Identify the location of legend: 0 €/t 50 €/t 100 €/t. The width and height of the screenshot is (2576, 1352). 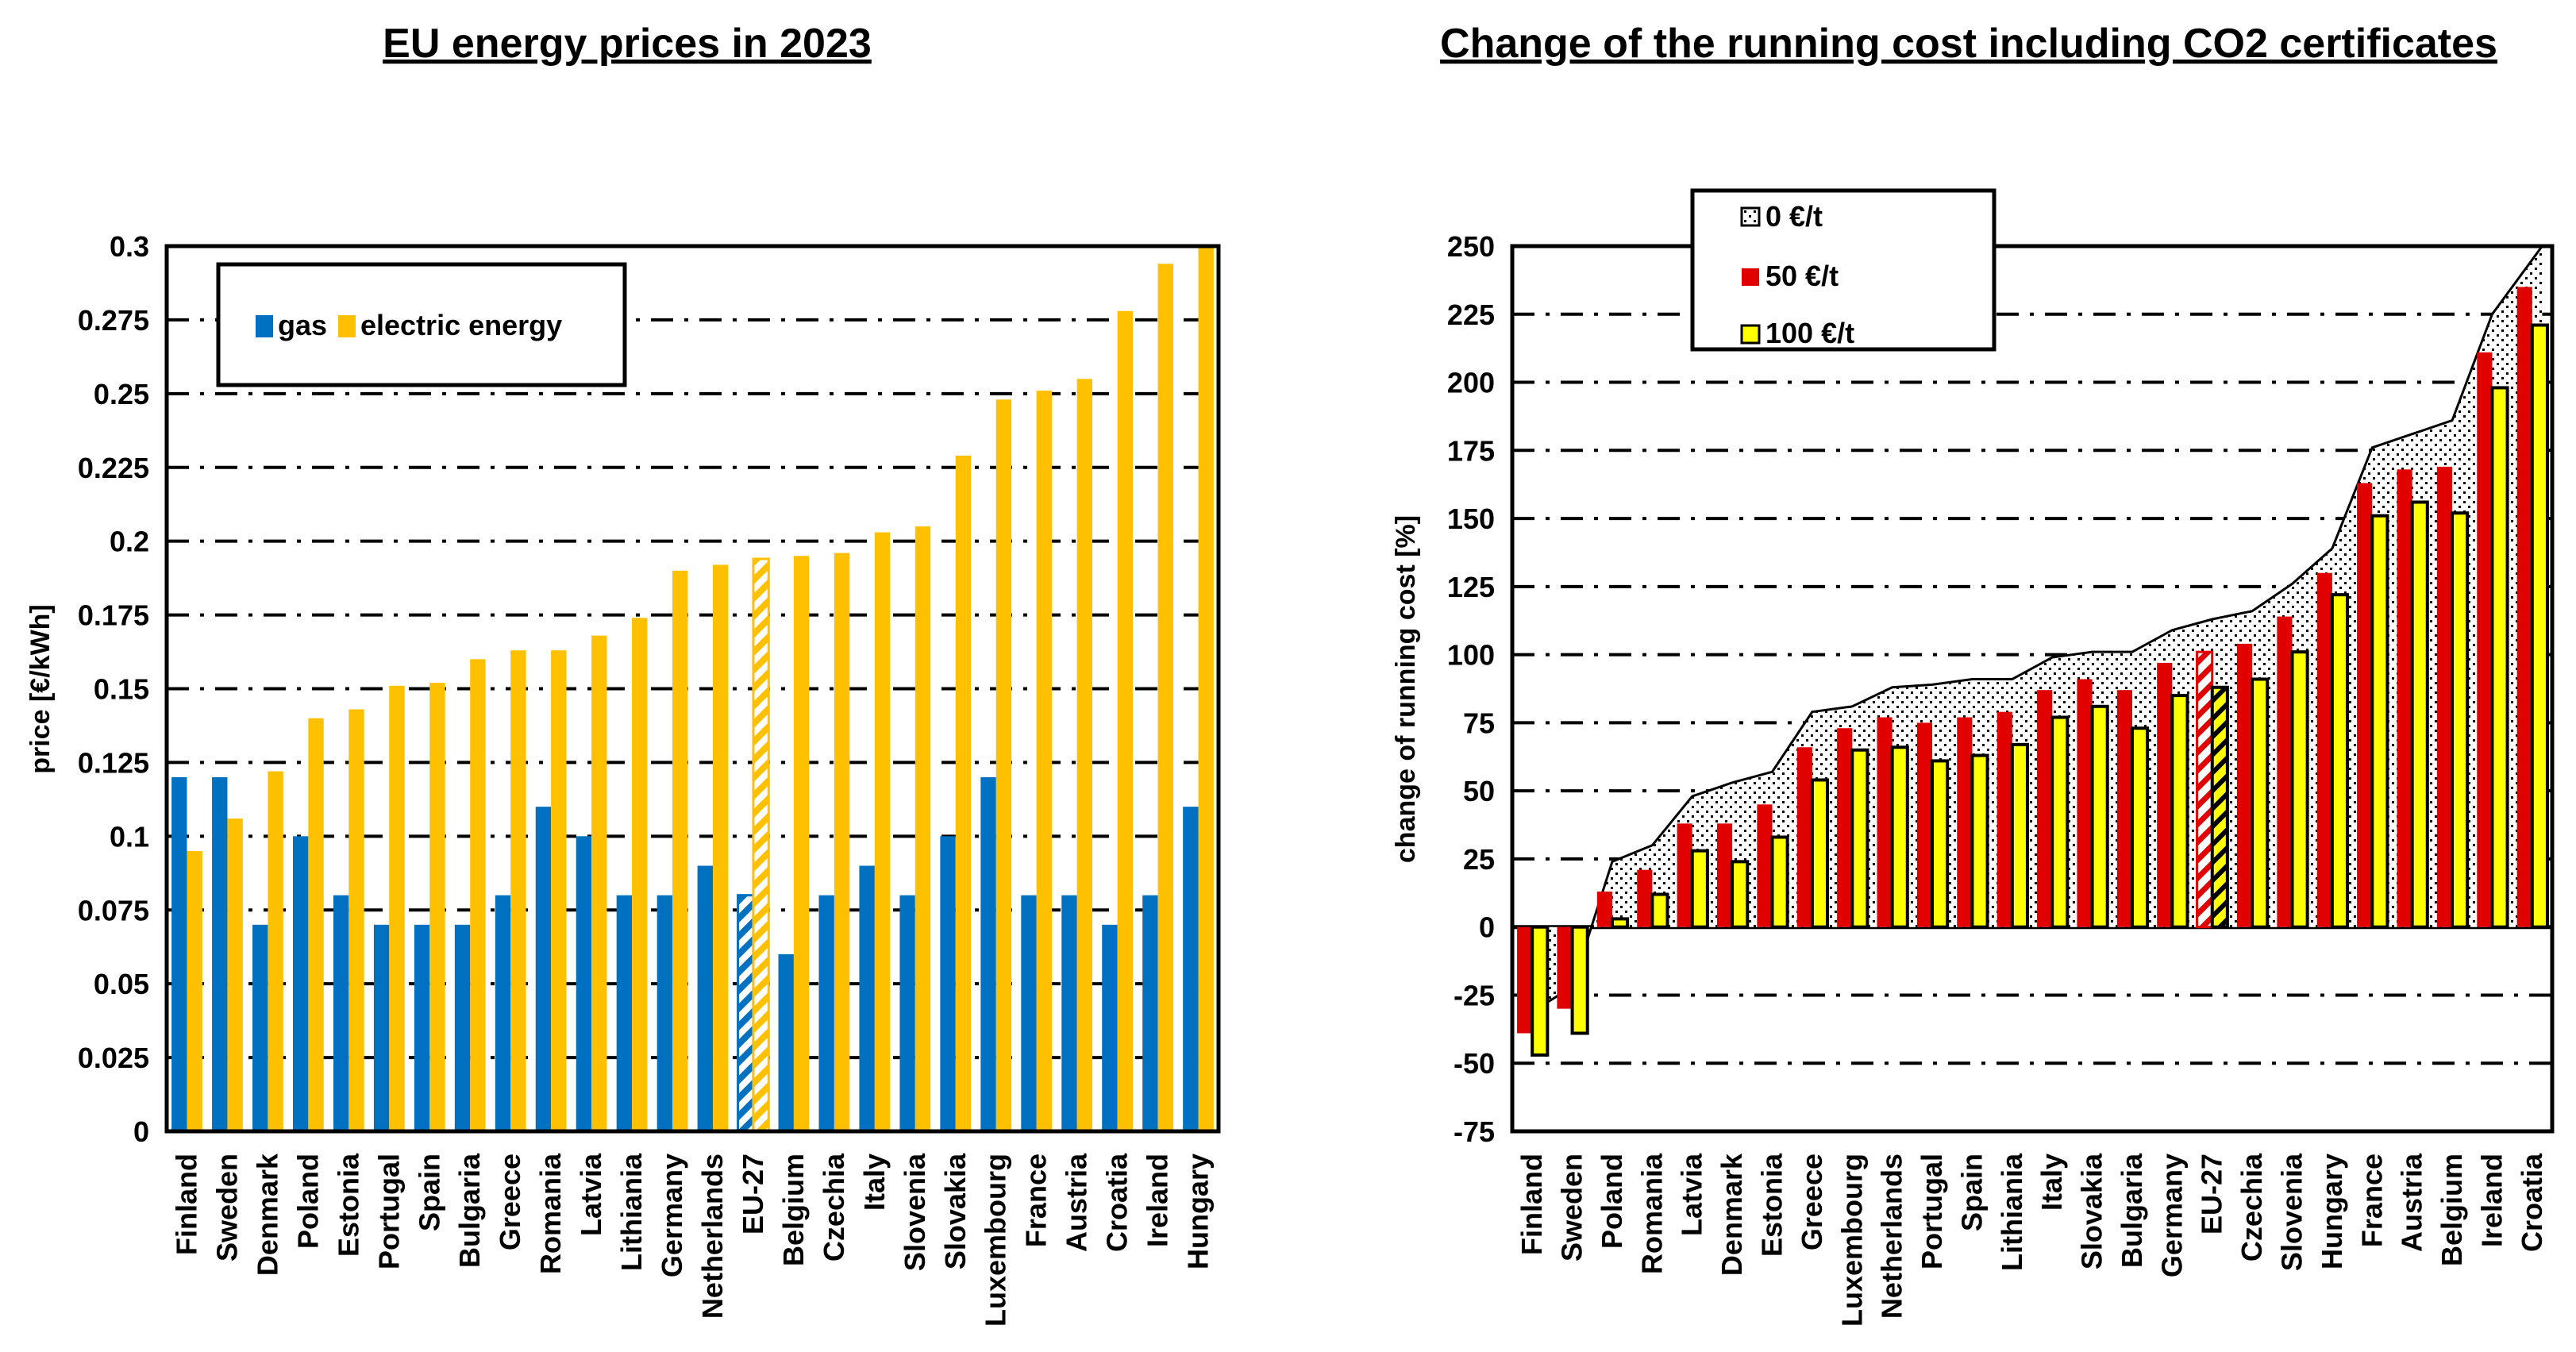
(1843, 270).